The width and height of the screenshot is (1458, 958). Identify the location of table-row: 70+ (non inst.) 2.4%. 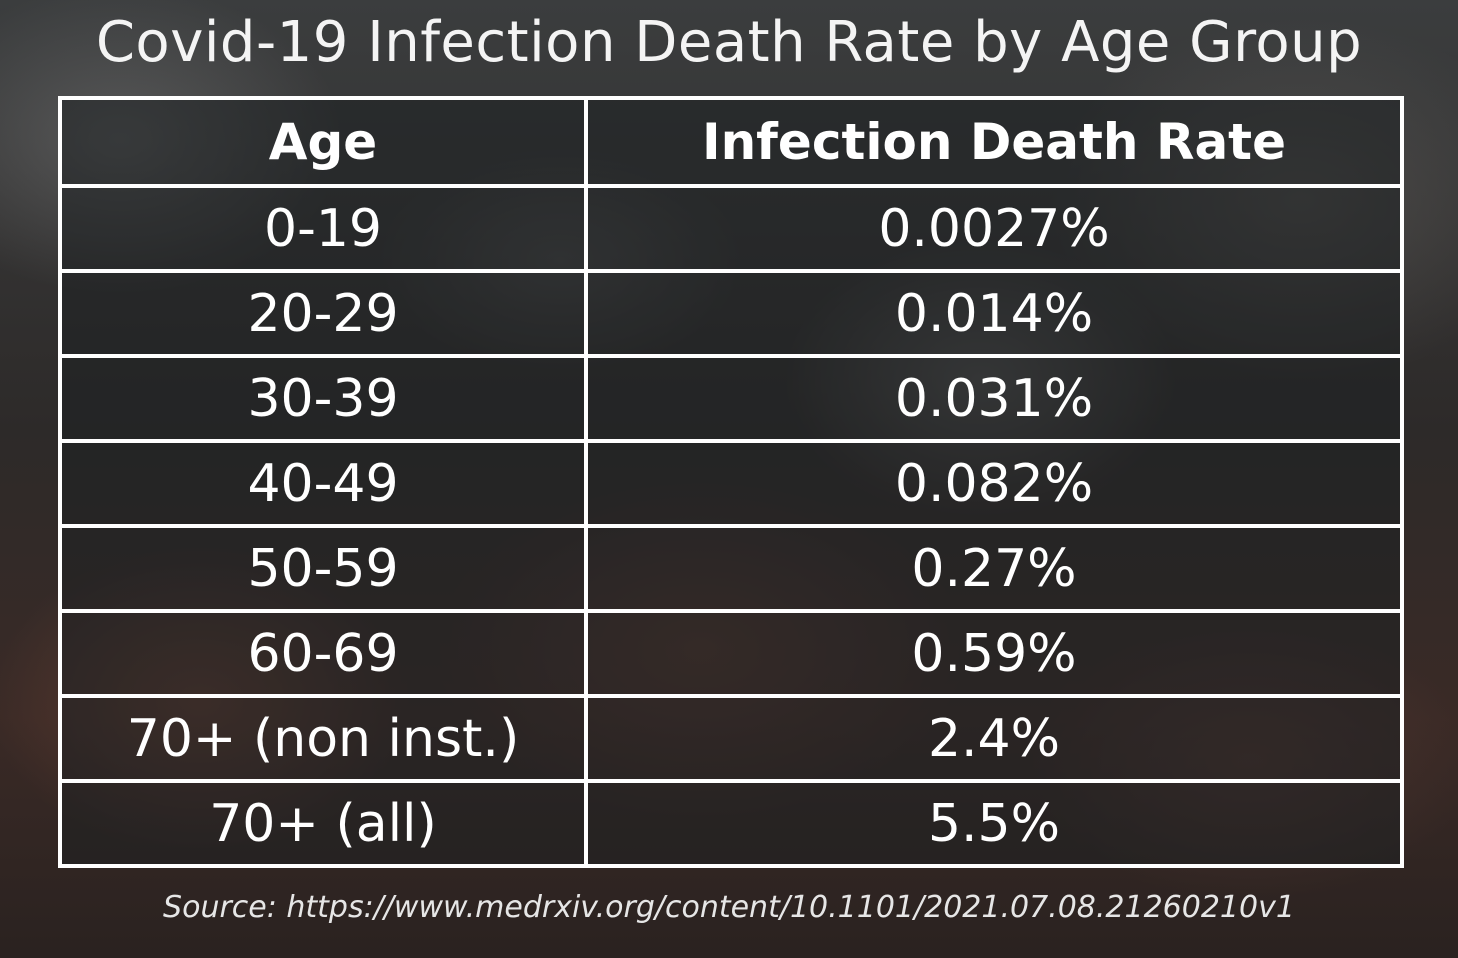
(731, 738).